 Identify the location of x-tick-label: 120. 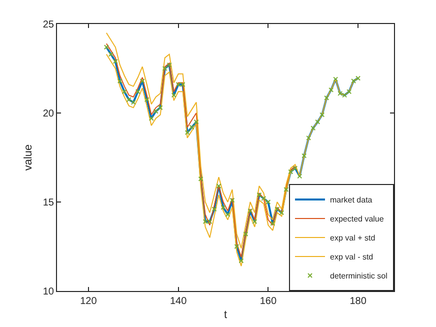
(89, 301).